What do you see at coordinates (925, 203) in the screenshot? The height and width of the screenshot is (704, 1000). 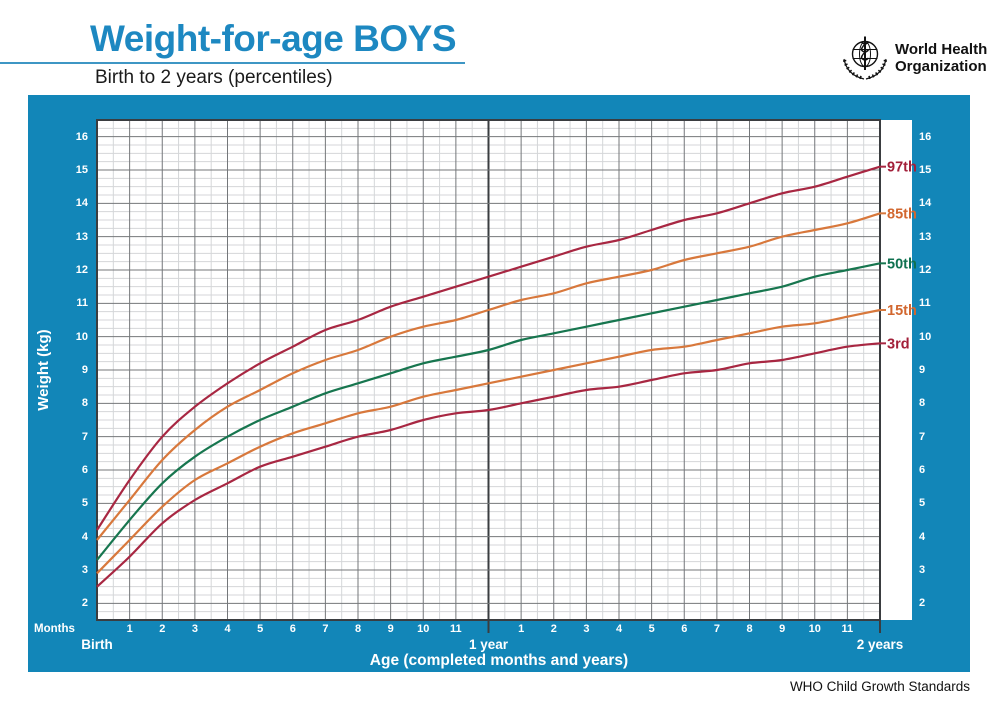 I see `y-axis-tick-right: 14` at bounding box center [925, 203].